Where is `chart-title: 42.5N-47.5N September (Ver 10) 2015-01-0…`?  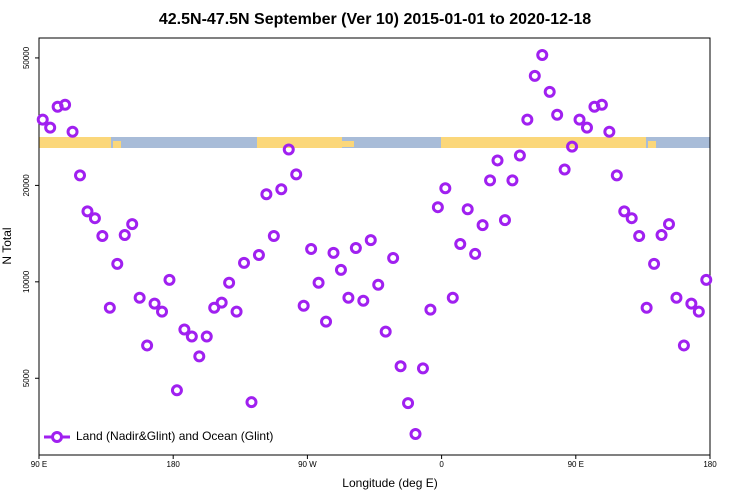 chart-title: 42.5N-47.5N September (Ver 10) 2015-01-0… is located at coordinates (375, 19).